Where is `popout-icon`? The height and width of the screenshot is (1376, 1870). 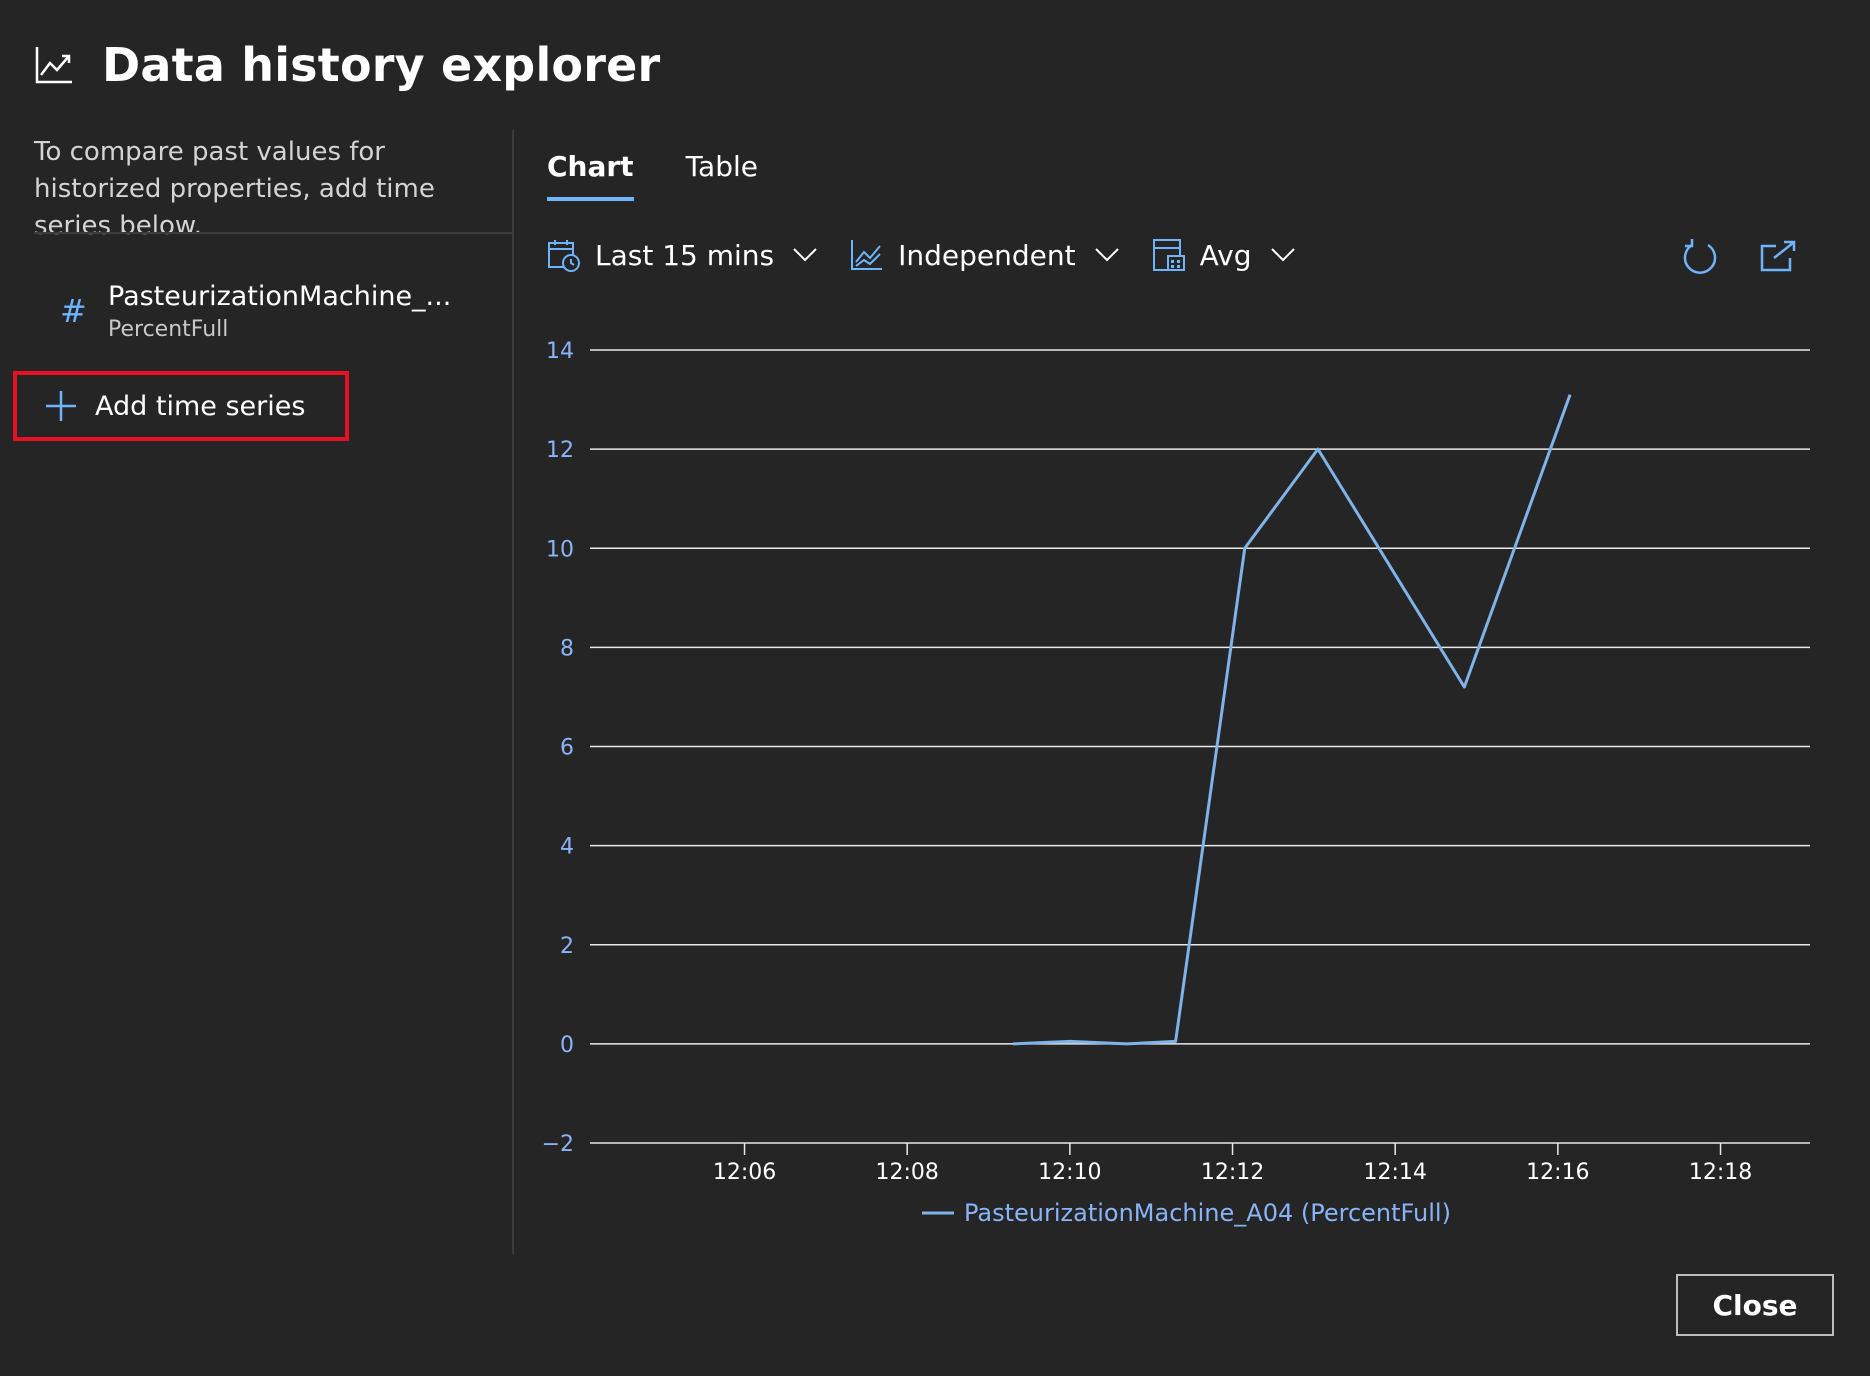 popout-icon is located at coordinates (1778, 256).